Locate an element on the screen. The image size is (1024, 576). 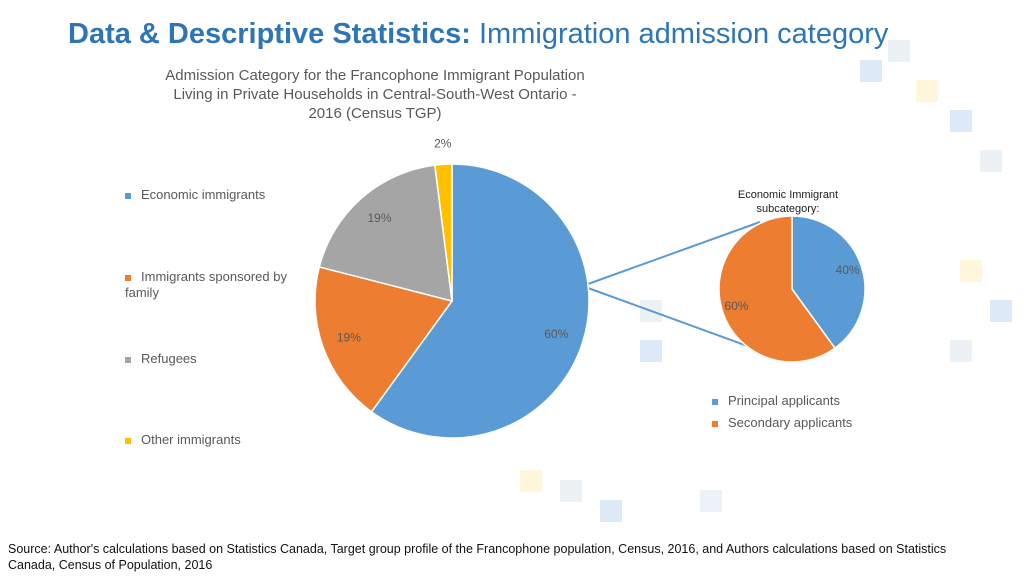
legend-item: Principal applicants is located at coordinates (812, 401).